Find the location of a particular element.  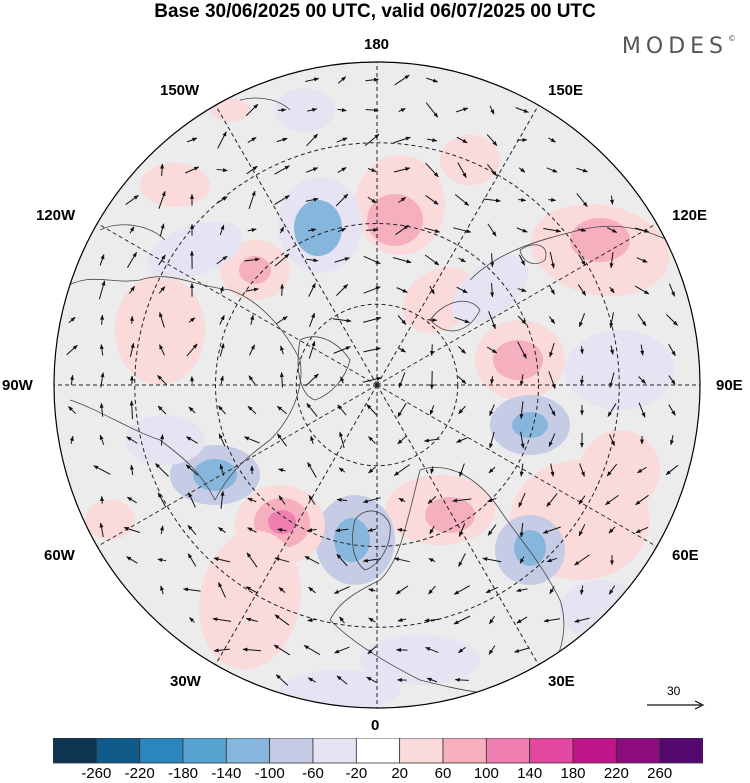

colorbar-tick-label: -20 is located at coordinates (356, 773).